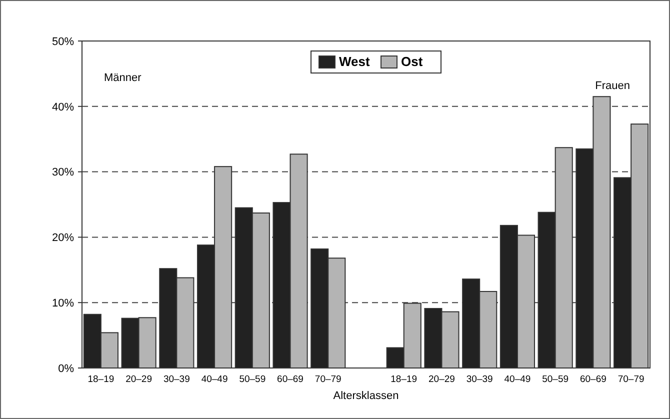 Image resolution: width=670 pixels, height=419 pixels. I want to click on x-axis-title: Altersklassen, so click(366, 396).